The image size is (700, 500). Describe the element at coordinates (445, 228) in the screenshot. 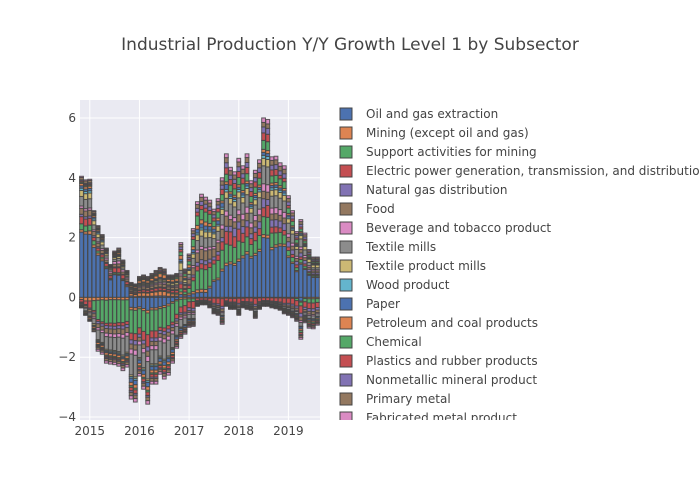

I see `legend-item: Beverage and tobacco product` at that location.